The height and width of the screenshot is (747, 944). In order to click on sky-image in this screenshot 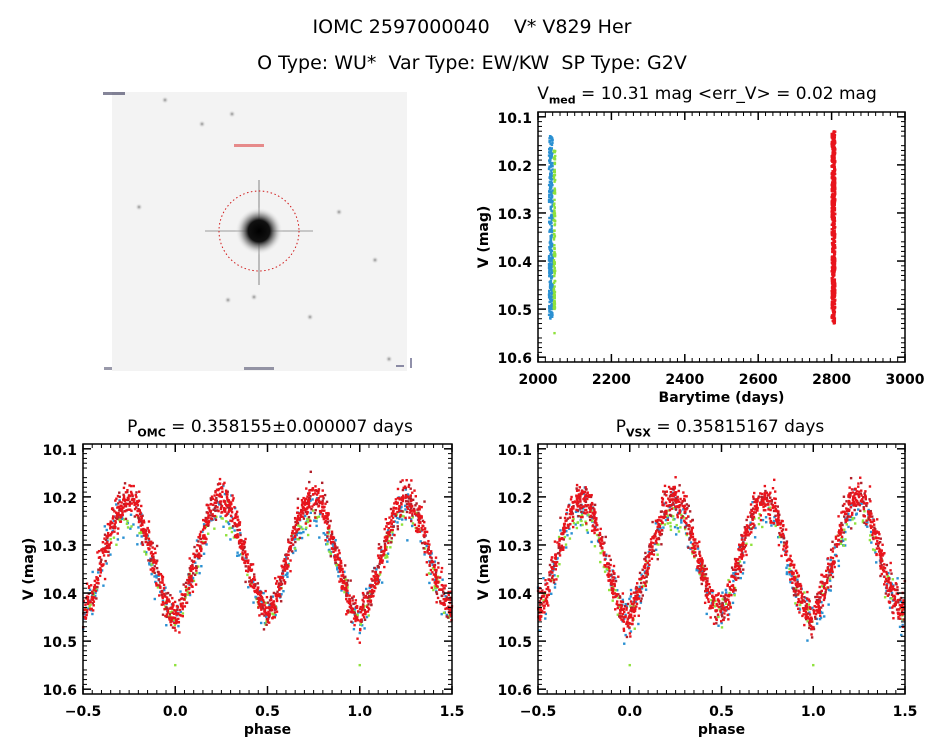, I will do `click(257, 231)`.